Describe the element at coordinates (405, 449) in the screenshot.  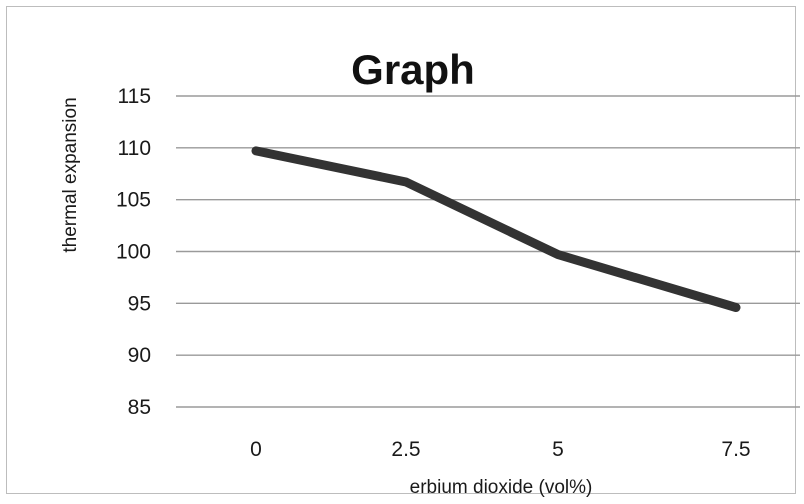
I see `x-tick-label: 2.5` at that location.